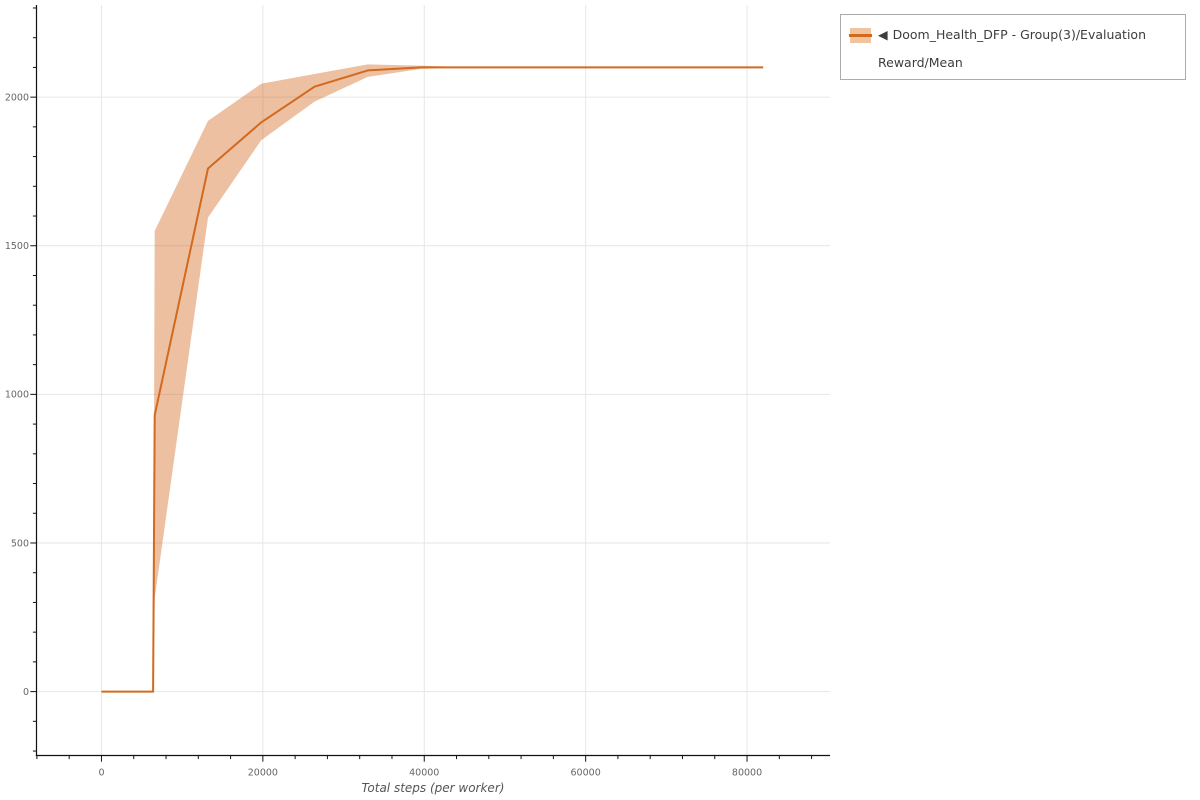 The image size is (1200, 800). I want to click on svg-text: 1000, so click(17, 395).